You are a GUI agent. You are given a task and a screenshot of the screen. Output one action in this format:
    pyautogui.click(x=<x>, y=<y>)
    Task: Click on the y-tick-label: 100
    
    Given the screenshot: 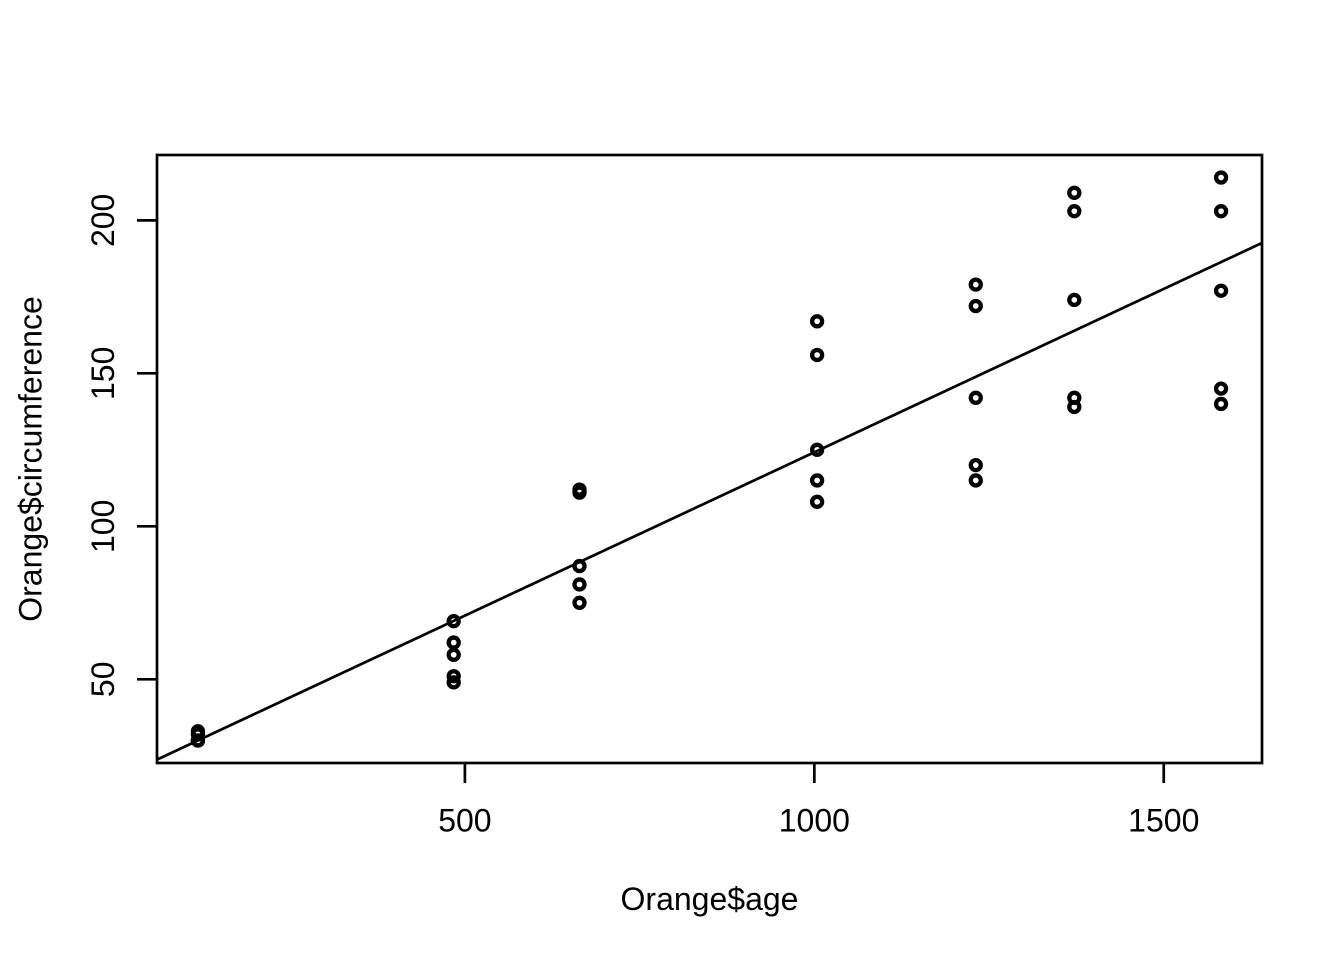 What is the action you would take?
    pyautogui.click(x=103, y=526)
    